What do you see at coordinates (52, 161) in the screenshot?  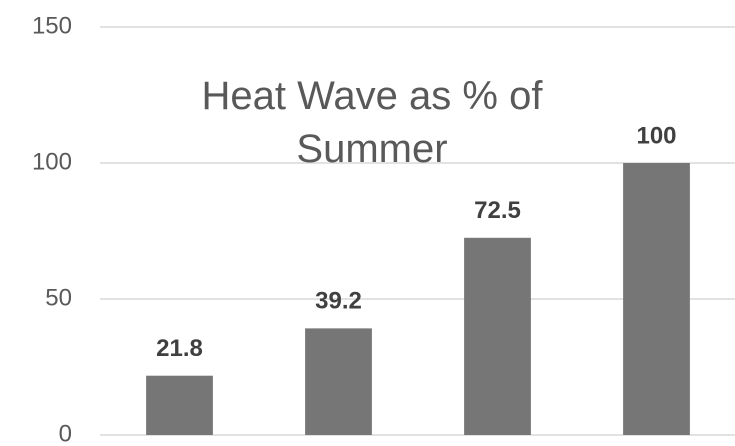 I see `y-tick-label: 100` at bounding box center [52, 161].